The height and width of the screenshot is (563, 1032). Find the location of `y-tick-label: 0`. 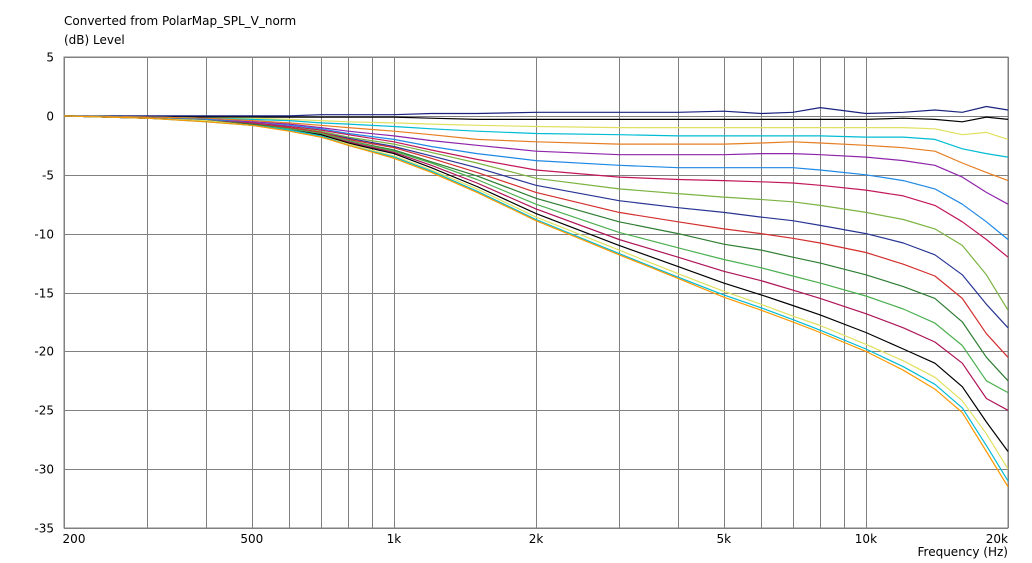

y-tick-label: 0 is located at coordinates (50, 117).